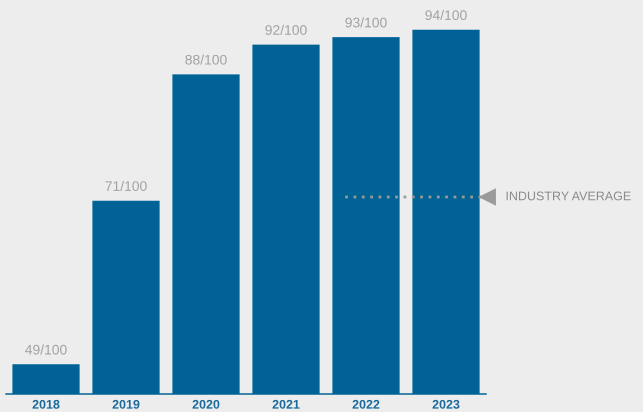 The image size is (643, 412). What do you see at coordinates (568, 196) in the screenshot?
I see `ref-line-label: INDUSTRY AVERAGE` at bounding box center [568, 196].